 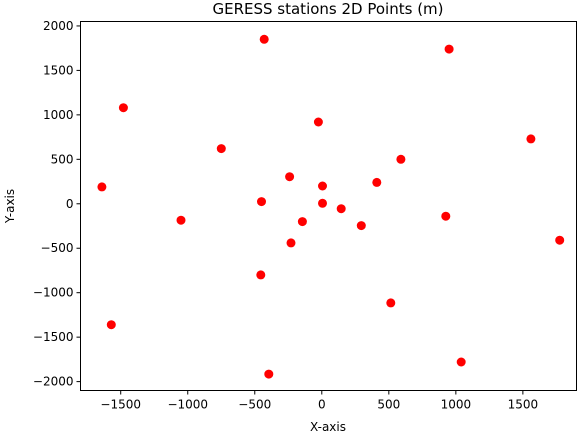 I want to click on y-tick-label: 1000, so click(x=58, y=115).